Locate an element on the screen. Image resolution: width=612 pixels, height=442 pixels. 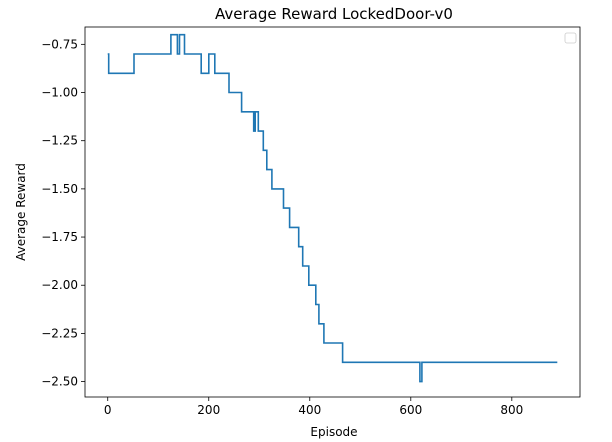
y-axis-title: Average Reward is located at coordinates (21, 212).